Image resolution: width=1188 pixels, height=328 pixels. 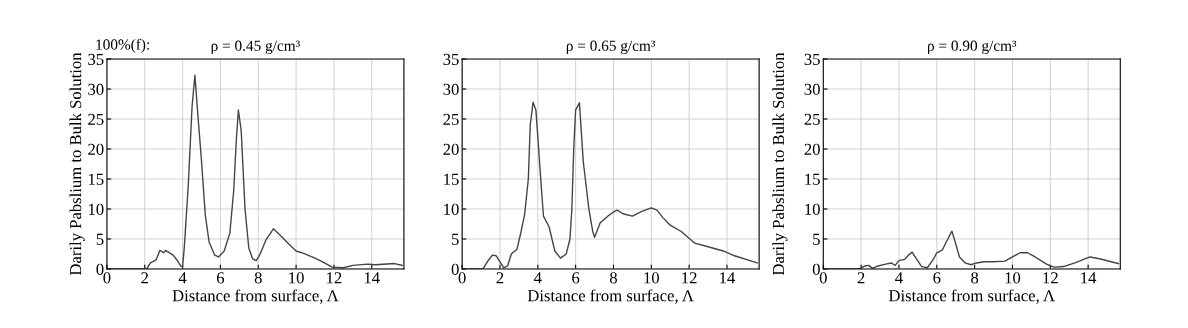 I want to click on y2-axis-title: Darily Pabslium to Bulk Solution, so click(x=780, y=164).